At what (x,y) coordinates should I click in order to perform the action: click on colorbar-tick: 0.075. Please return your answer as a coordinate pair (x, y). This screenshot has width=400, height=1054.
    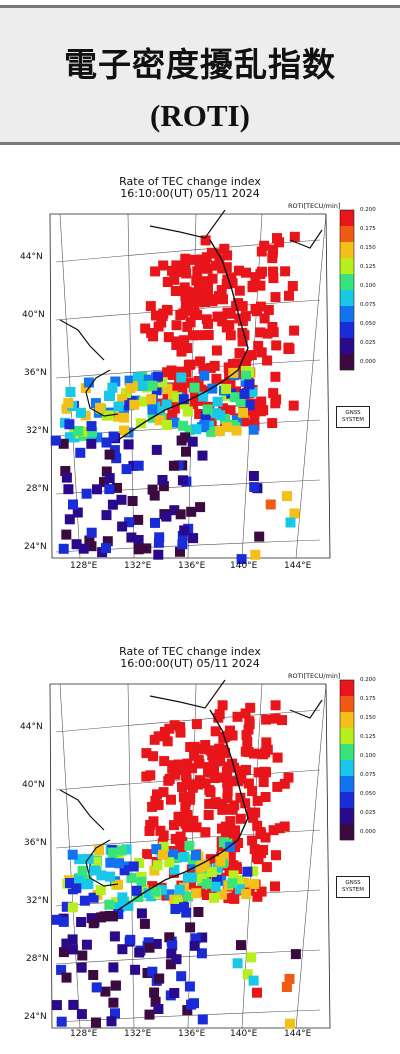
    Looking at the image, I should click on (368, 305).